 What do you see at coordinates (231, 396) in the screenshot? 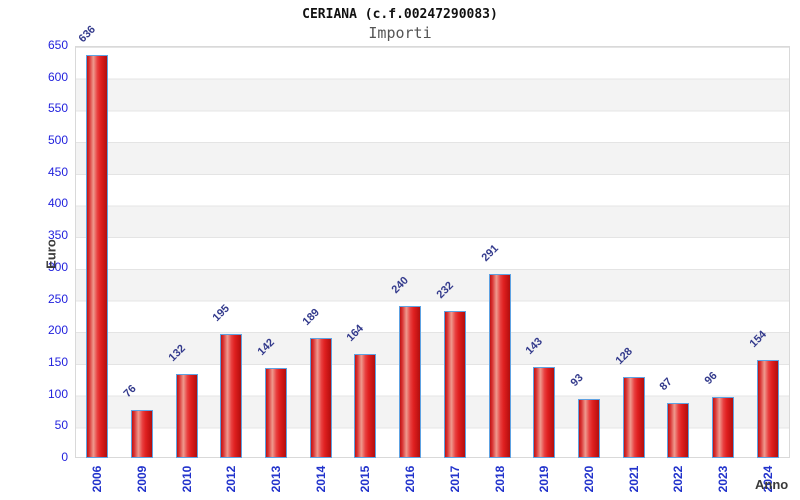
I see `bar-2012` at bounding box center [231, 396].